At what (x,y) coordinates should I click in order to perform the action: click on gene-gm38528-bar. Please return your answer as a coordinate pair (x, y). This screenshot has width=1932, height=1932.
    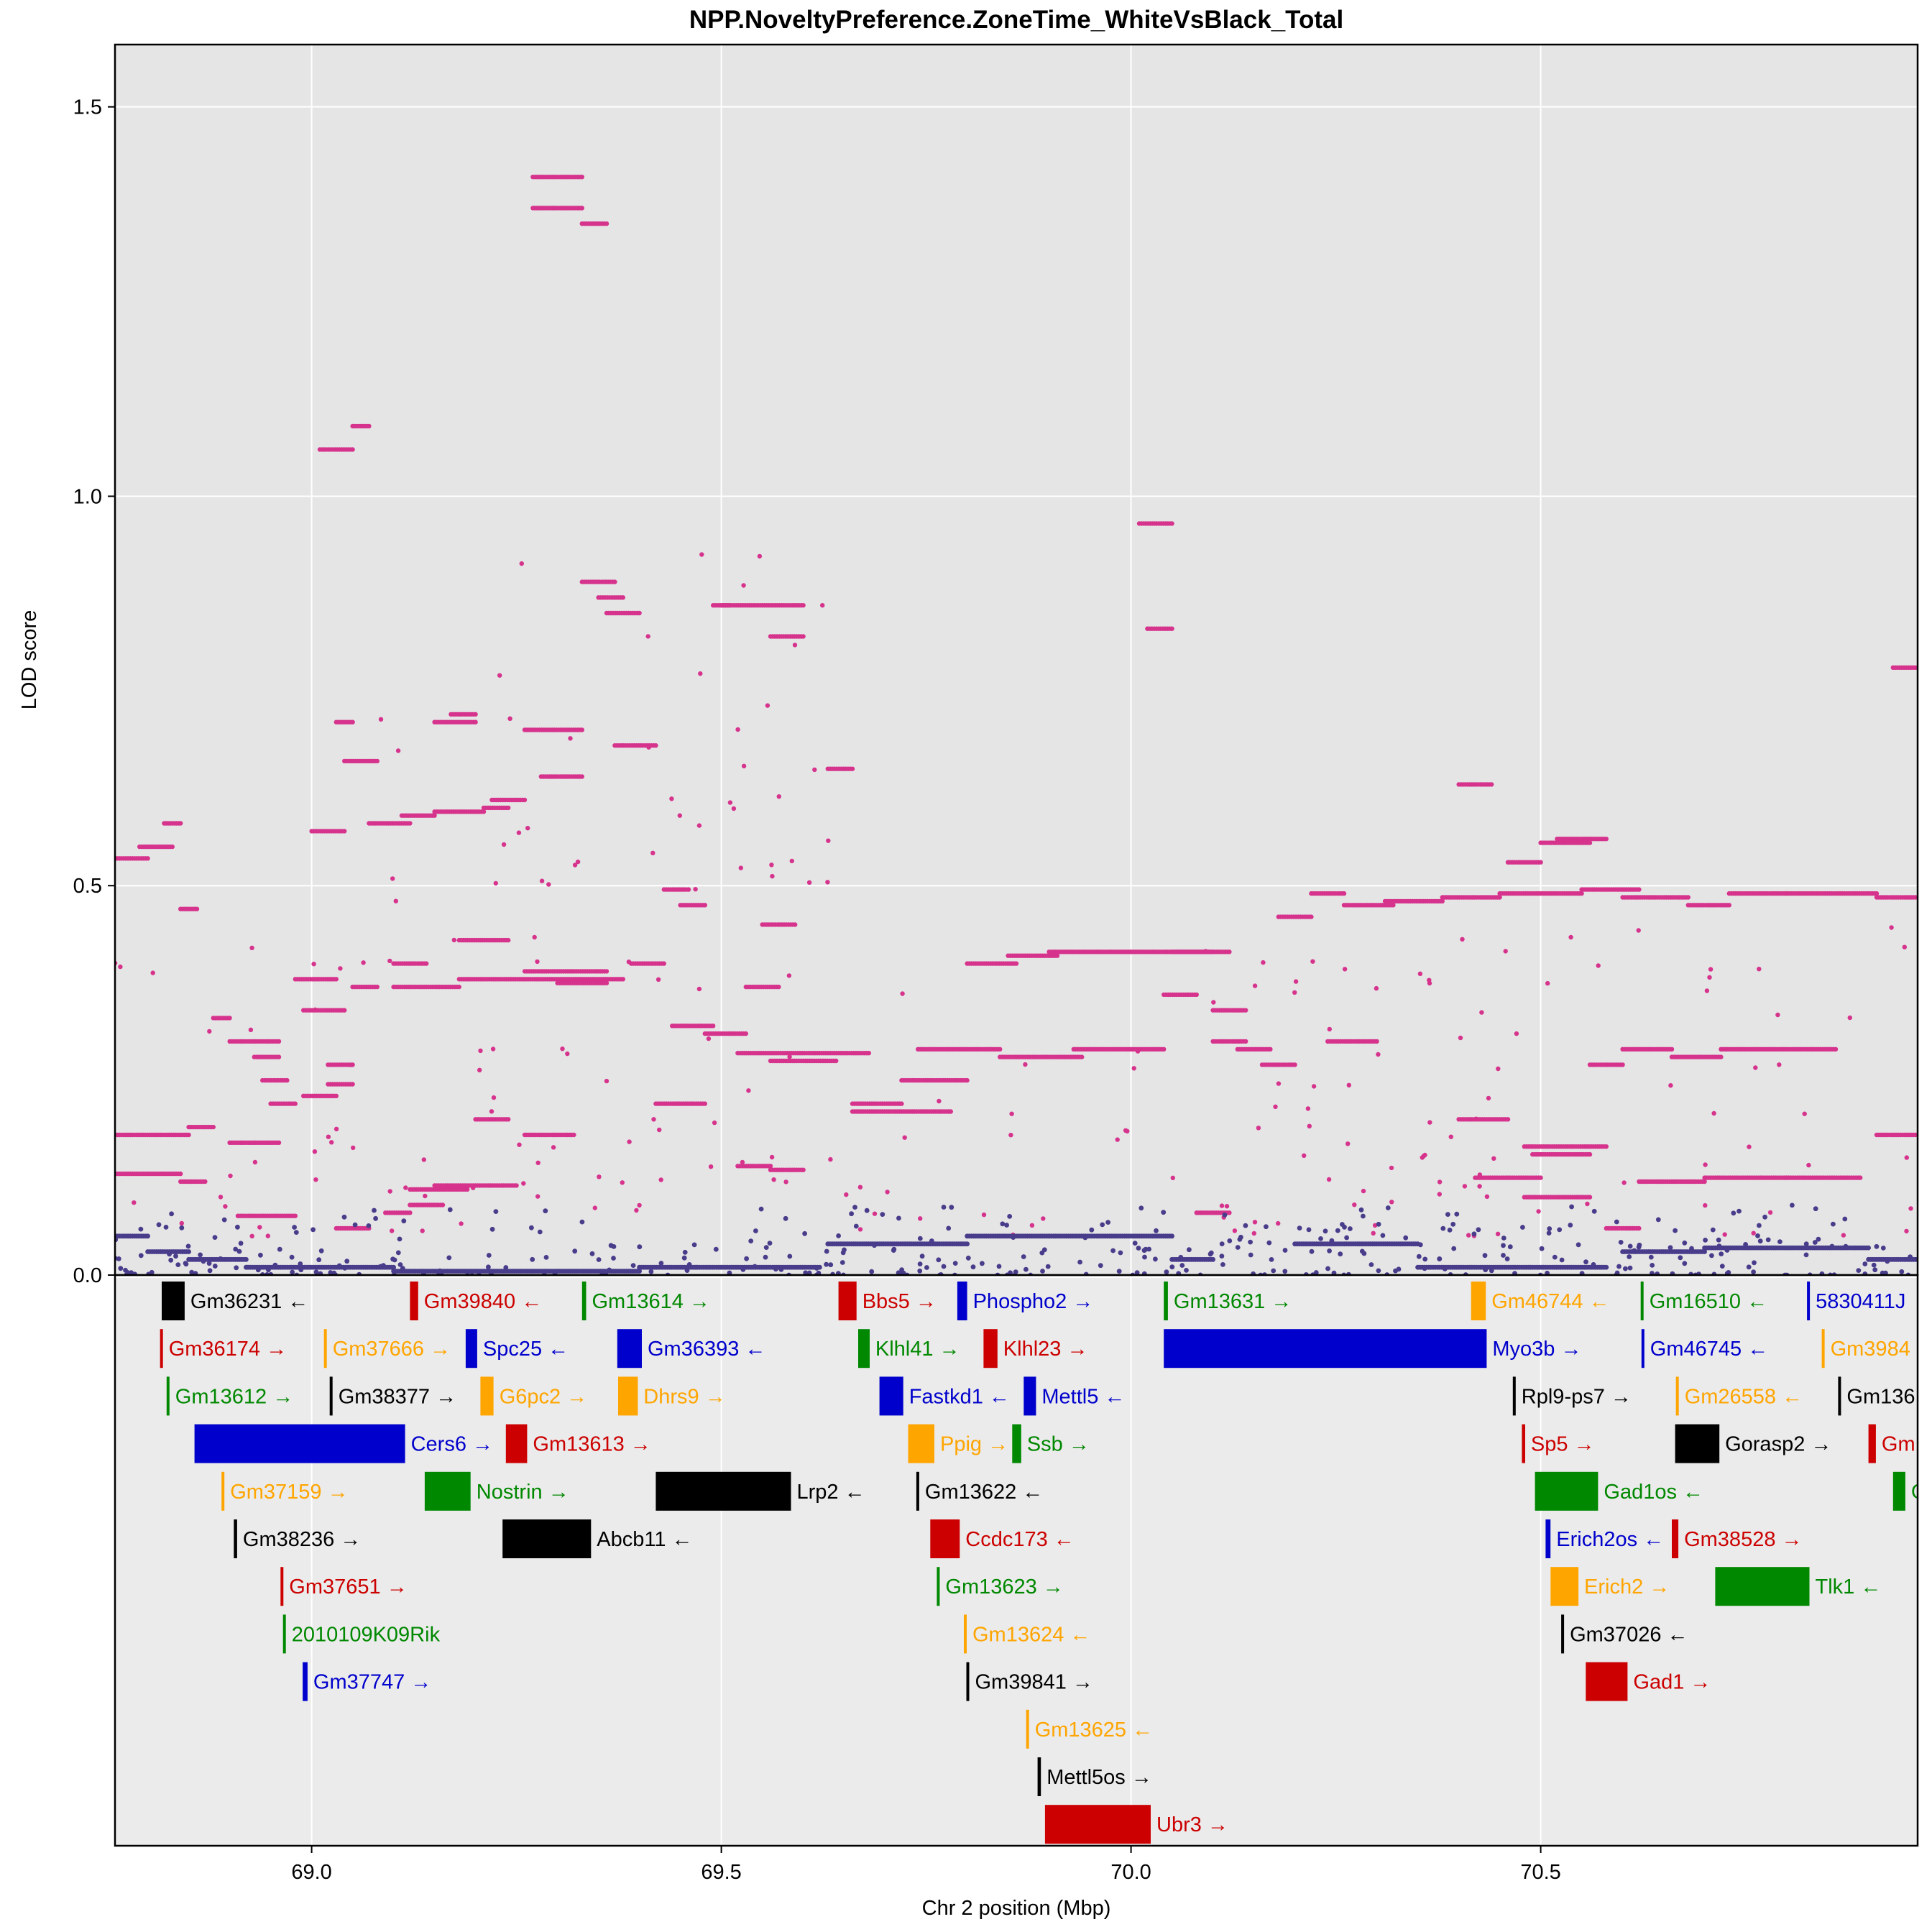
    Looking at the image, I should click on (1675, 1538).